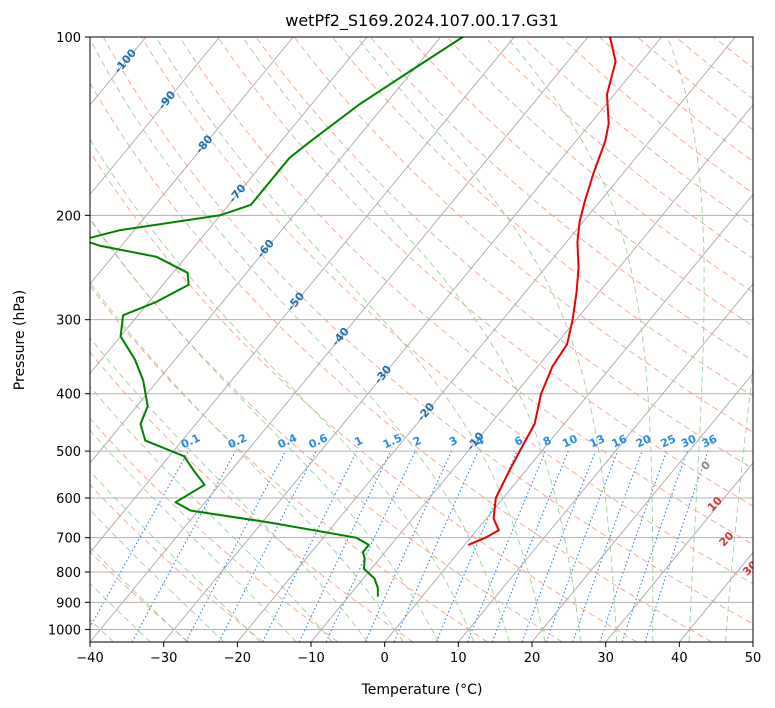 The width and height of the screenshot is (775, 708). Describe the element at coordinates (542, 291) in the screenshot. I see `temperature-line` at that location.